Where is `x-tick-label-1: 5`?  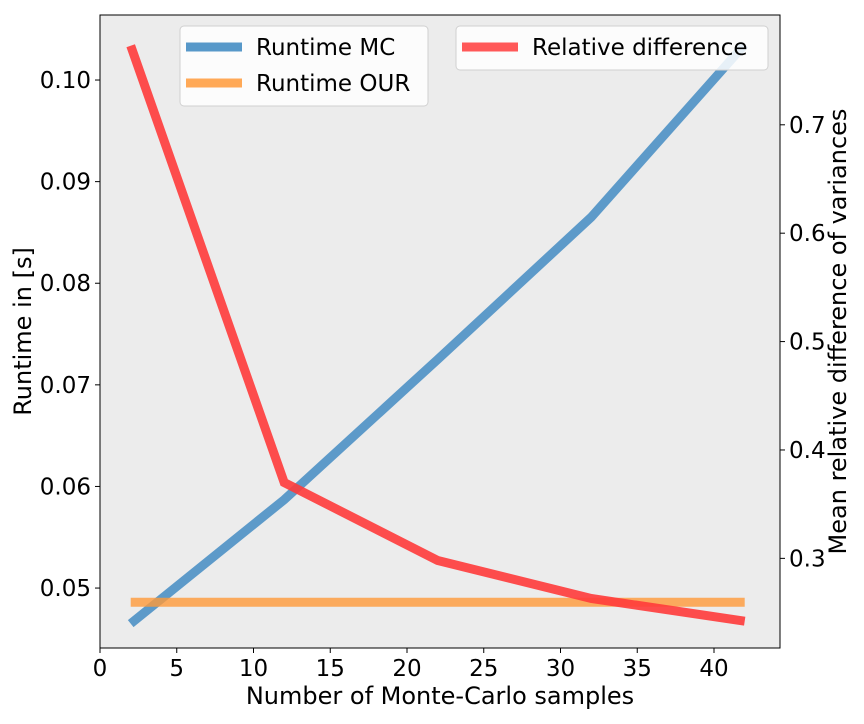 x-tick-label-1: 5 is located at coordinates (176, 669).